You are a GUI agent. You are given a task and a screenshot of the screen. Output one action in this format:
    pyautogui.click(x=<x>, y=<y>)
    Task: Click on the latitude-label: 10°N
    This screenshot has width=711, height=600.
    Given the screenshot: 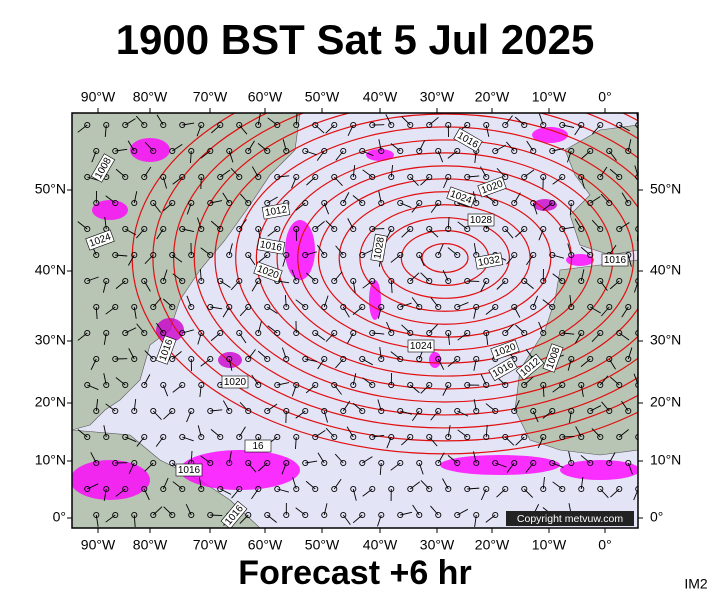 What is the action you would take?
    pyautogui.click(x=50, y=460)
    